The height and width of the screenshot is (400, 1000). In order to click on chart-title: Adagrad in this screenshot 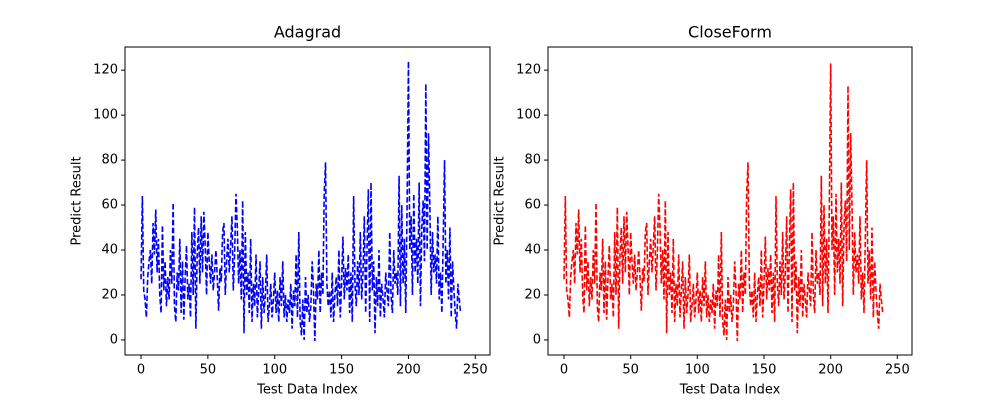, I will do `click(307, 32)`.